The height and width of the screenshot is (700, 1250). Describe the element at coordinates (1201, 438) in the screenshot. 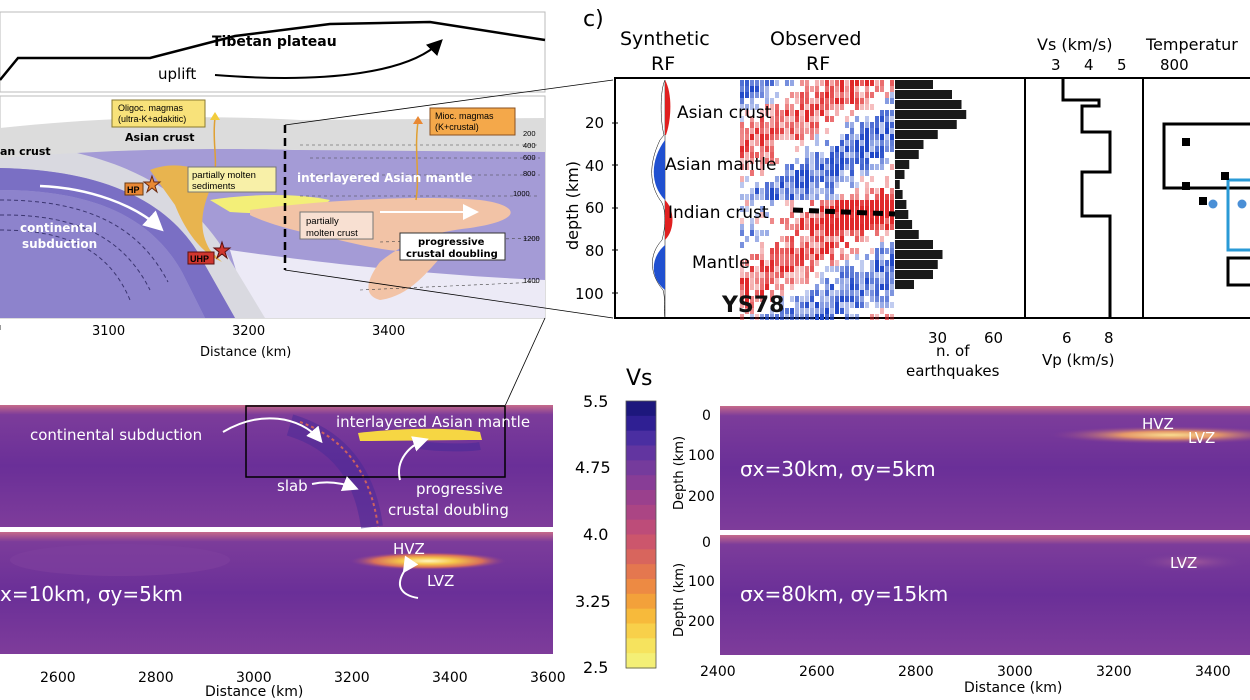

I see `annotation-lvz: LVZ` at that location.